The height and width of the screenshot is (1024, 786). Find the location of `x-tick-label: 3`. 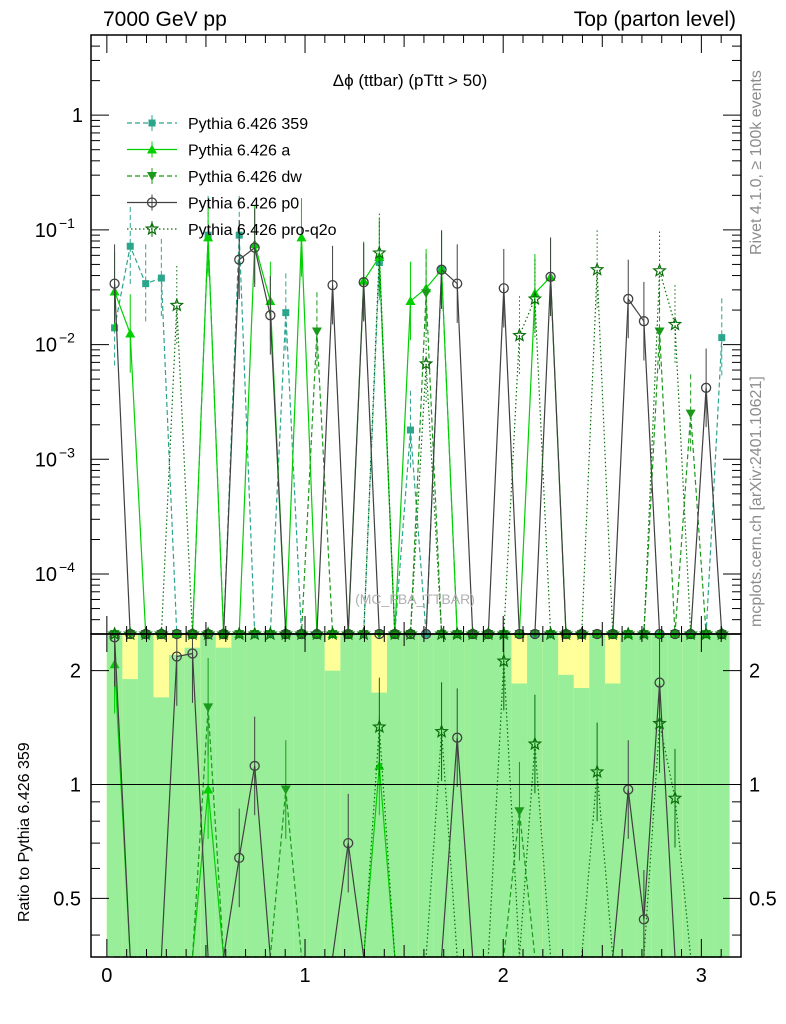

x-tick-label: 3 is located at coordinates (701, 976).